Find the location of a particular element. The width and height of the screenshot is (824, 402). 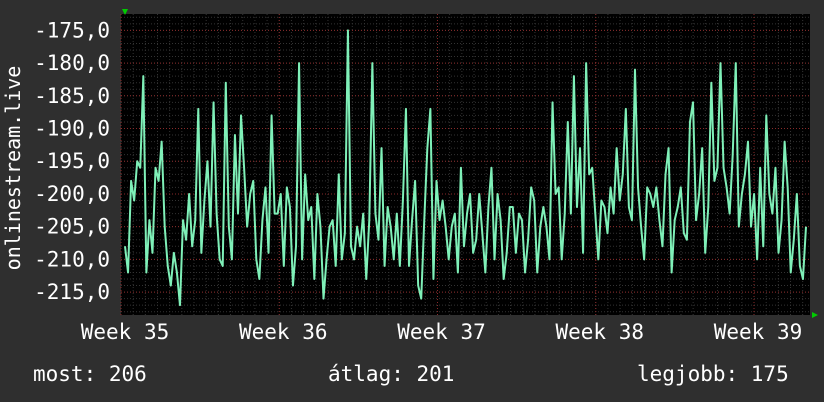

x-tick-label: Week 37 is located at coordinates (441, 332).